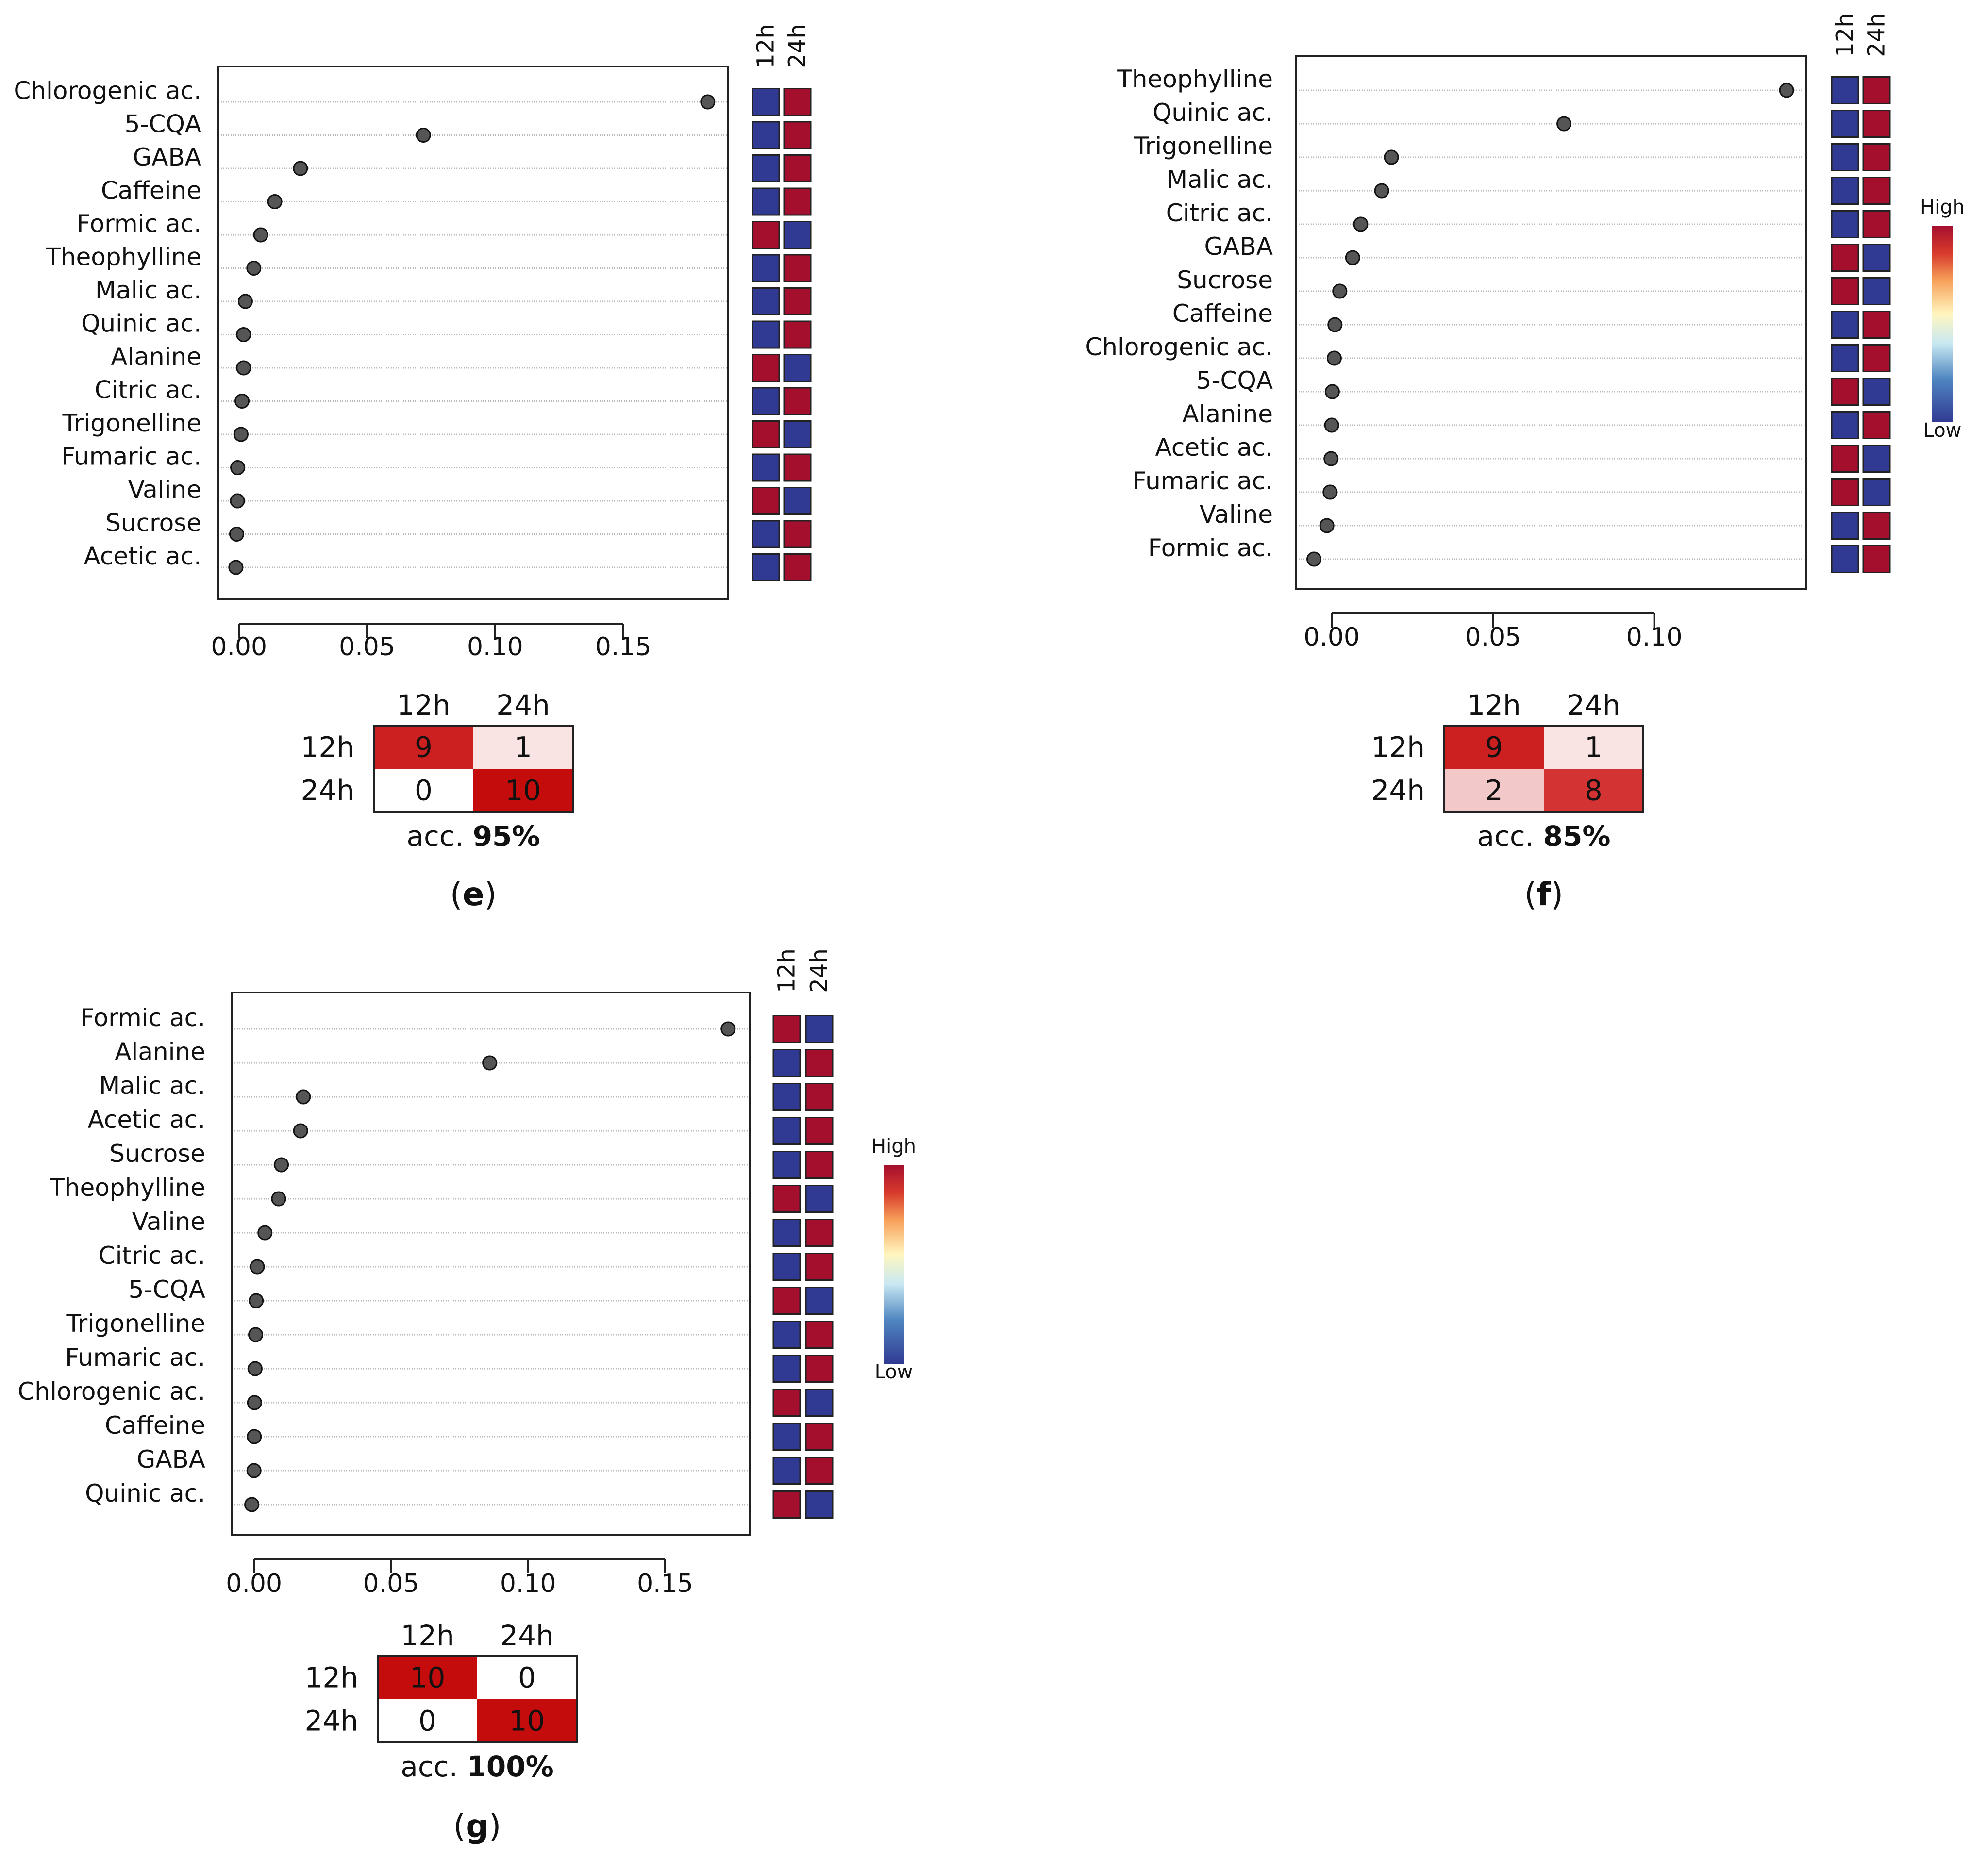 The height and width of the screenshot is (1871, 1988). Describe the element at coordinates (1557, 894) in the screenshot. I see `panel-paren: )` at that location.